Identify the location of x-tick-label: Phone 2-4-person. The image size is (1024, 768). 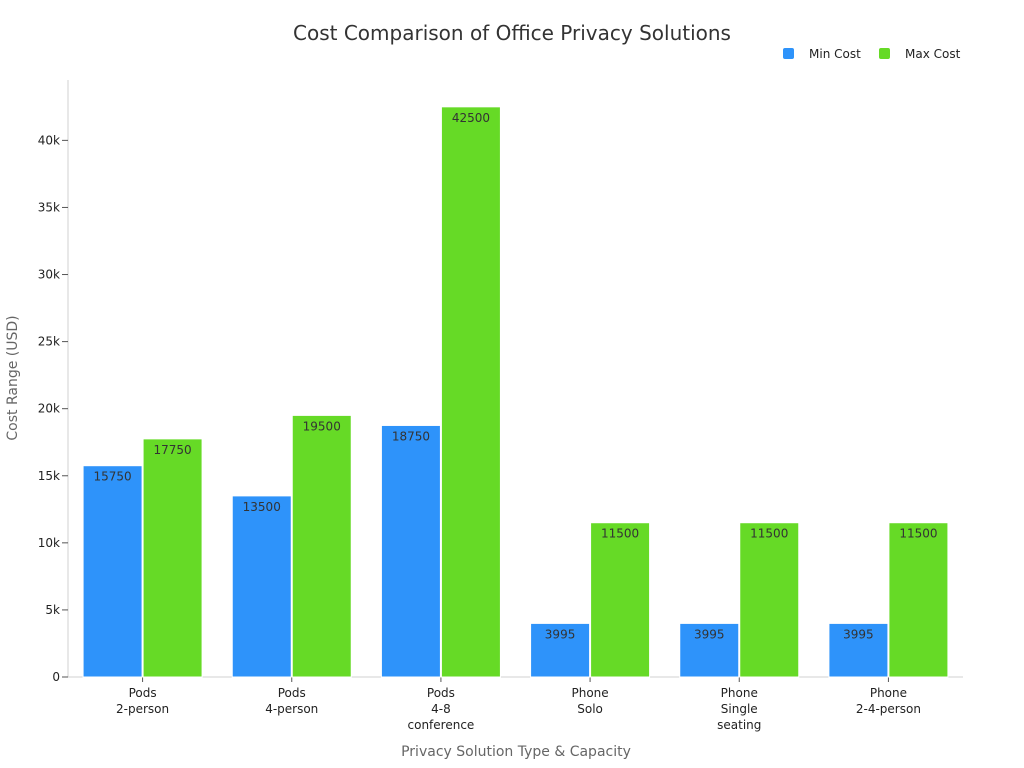
(888, 701).